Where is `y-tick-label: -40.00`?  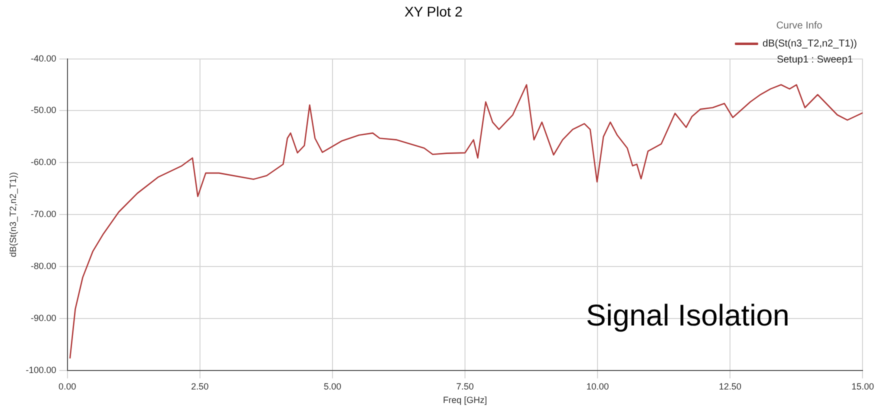
y-tick-label: -40.00 is located at coordinates (43, 58).